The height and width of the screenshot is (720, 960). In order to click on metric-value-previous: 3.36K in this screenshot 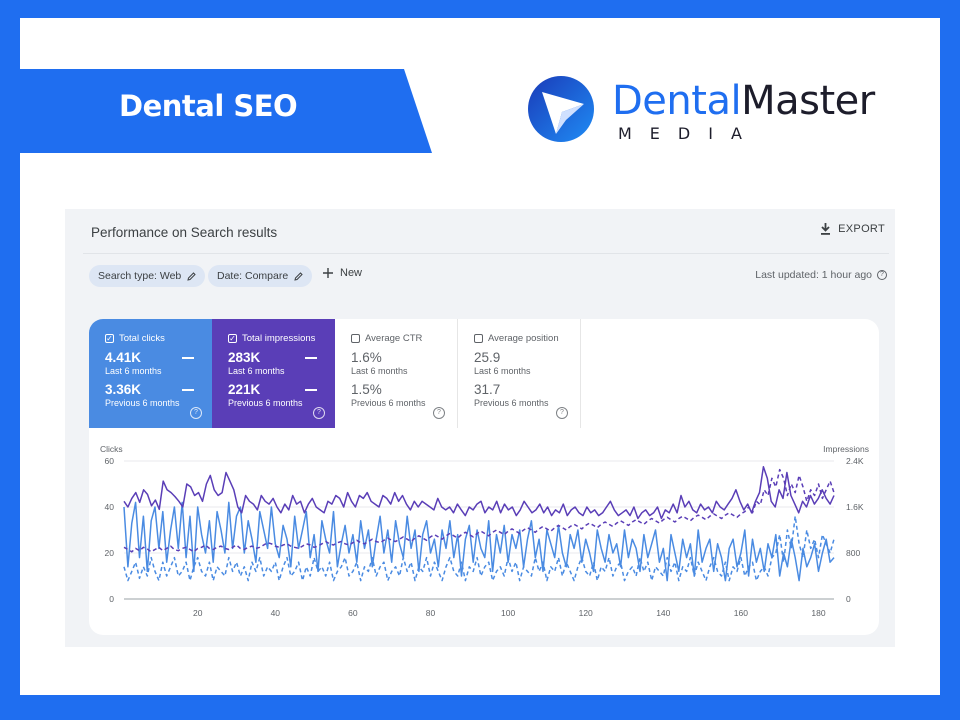, I will do `click(123, 389)`.